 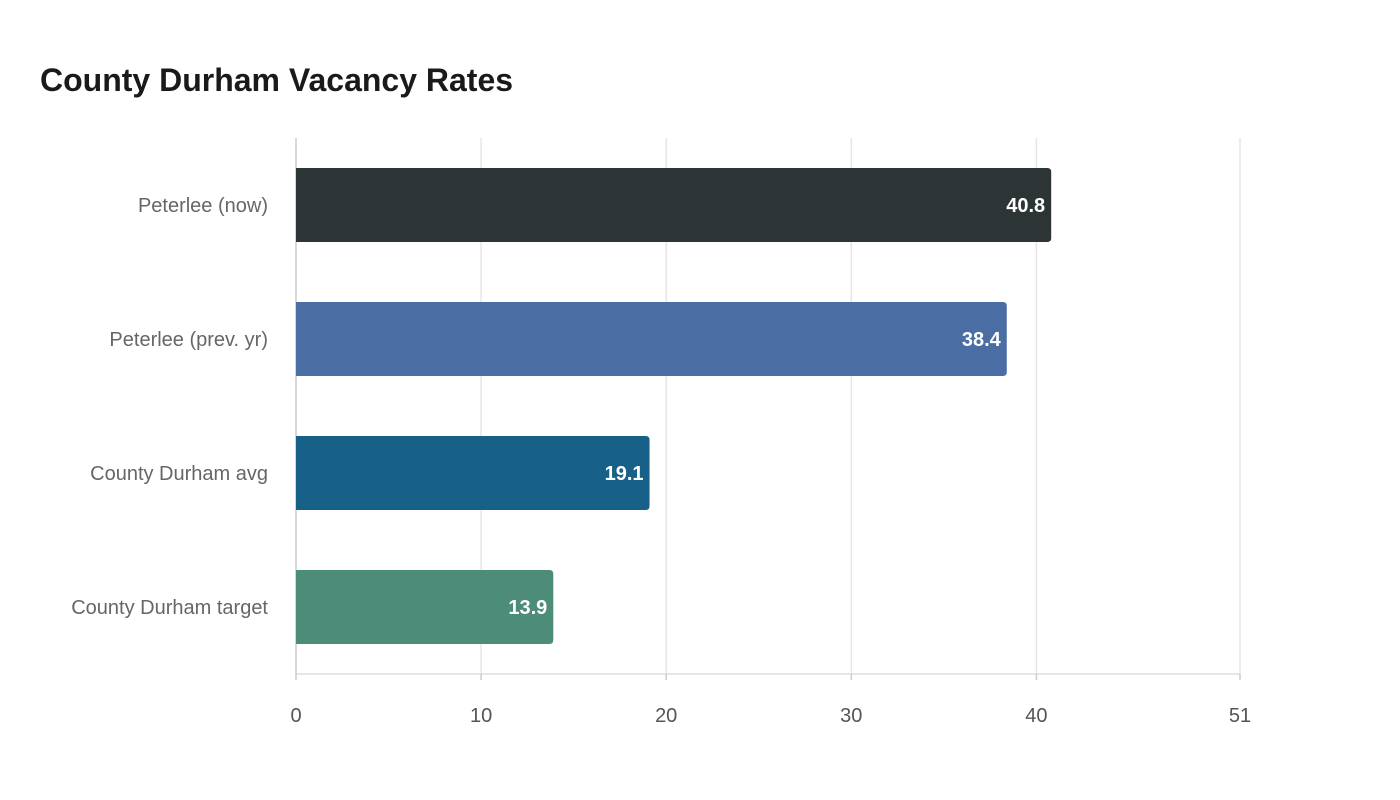 What do you see at coordinates (179, 474) in the screenshot?
I see `category-label: County Durham avg` at bounding box center [179, 474].